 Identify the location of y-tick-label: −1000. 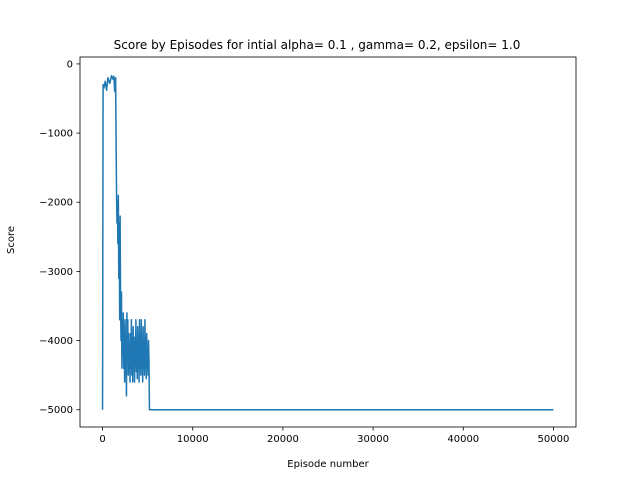
(56, 134).